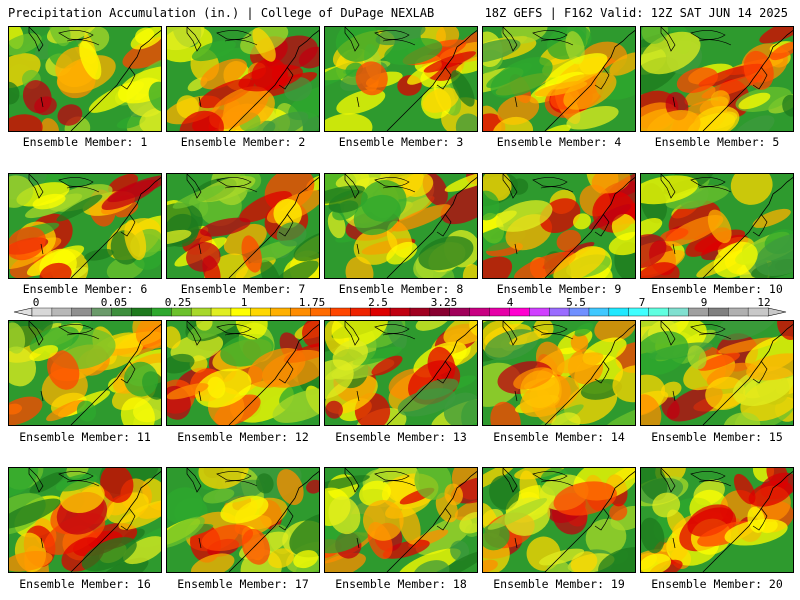 This screenshot has height=600, width=800. Describe the element at coordinates (717, 142) in the screenshot. I see `ensemble-member-label: Ensemble Member: 5` at that location.